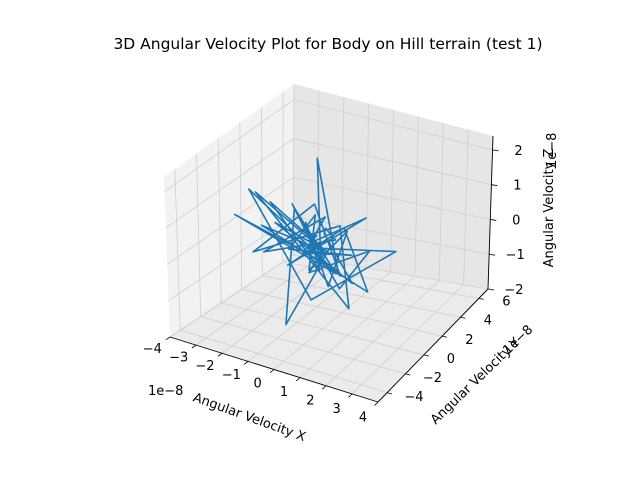 The width and height of the screenshot is (640, 480). I want to click on y-tick-label: 2, so click(469, 340).